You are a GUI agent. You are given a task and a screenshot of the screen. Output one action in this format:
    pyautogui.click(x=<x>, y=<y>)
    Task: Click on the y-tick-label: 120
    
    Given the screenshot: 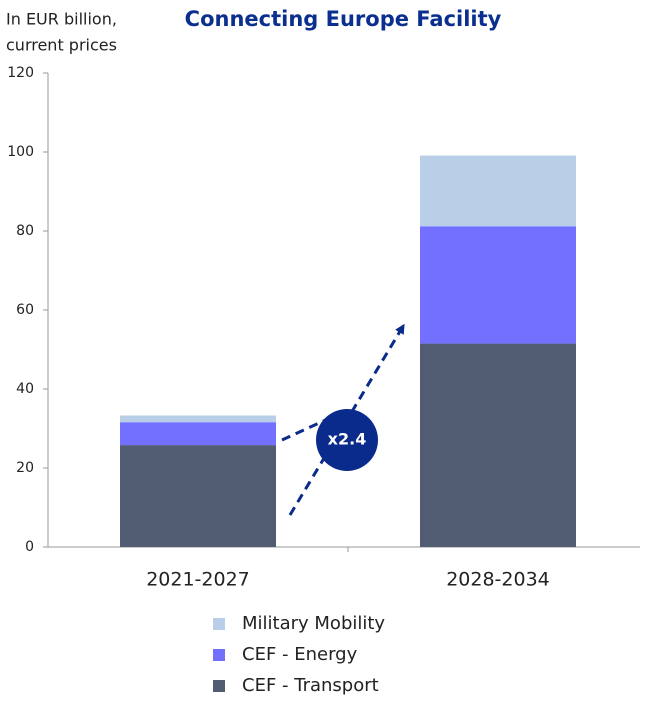 What is the action you would take?
    pyautogui.click(x=20, y=73)
    